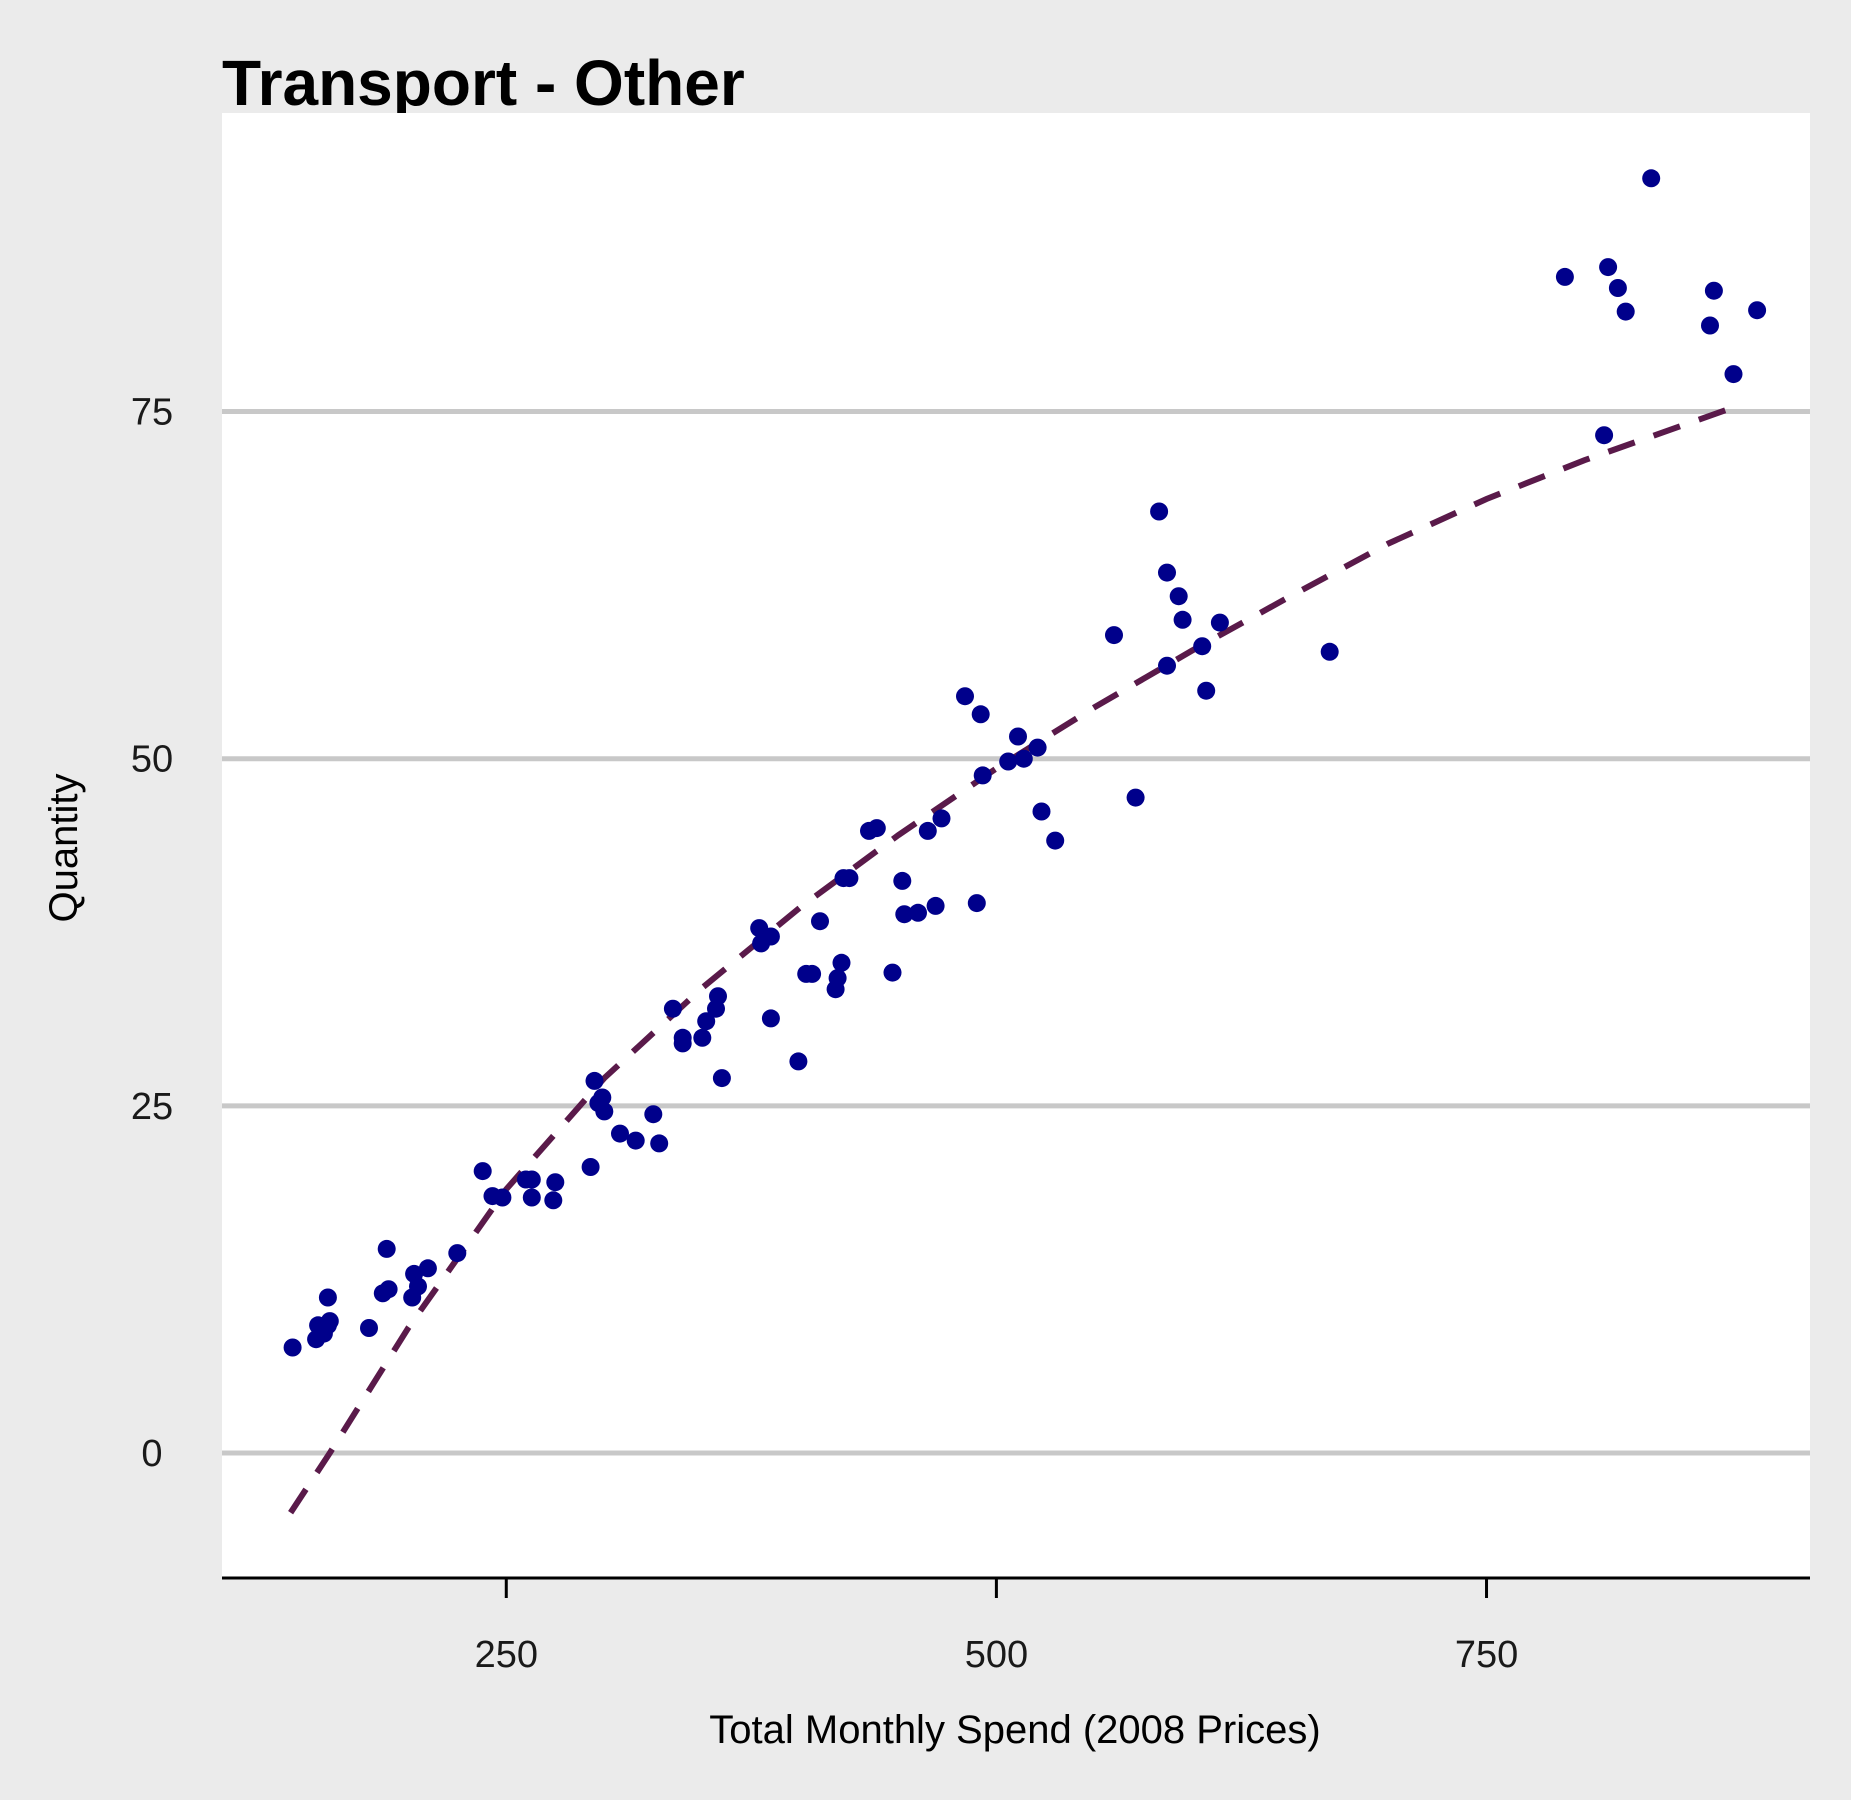  What do you see at coordinates (996, 1655) in the screenshot?
I see `x-tick-label: 500` at bounding box center [996, 1655].